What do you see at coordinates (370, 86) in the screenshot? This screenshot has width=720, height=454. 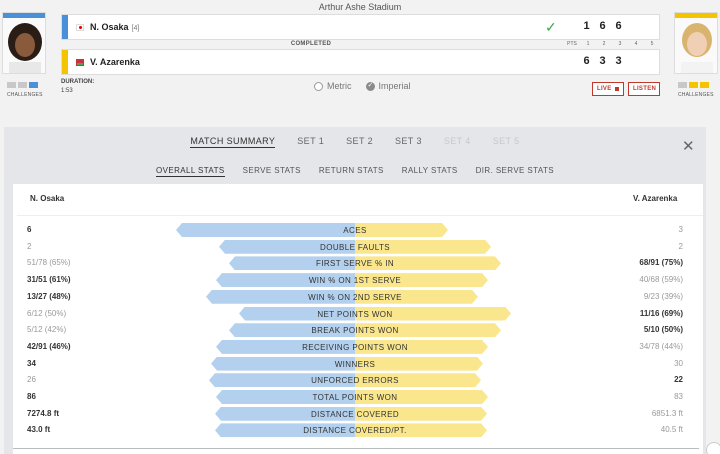 I see `imperial-radio` at bounding box center [370, 86].